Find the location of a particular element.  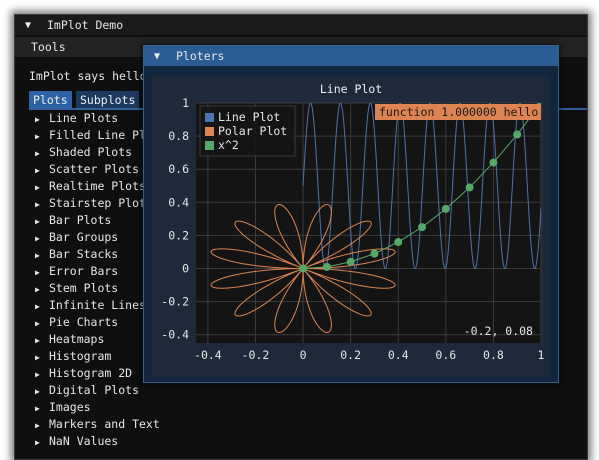

tree-item: ▶ Infinite Lines is located at coordinates (101, 305).